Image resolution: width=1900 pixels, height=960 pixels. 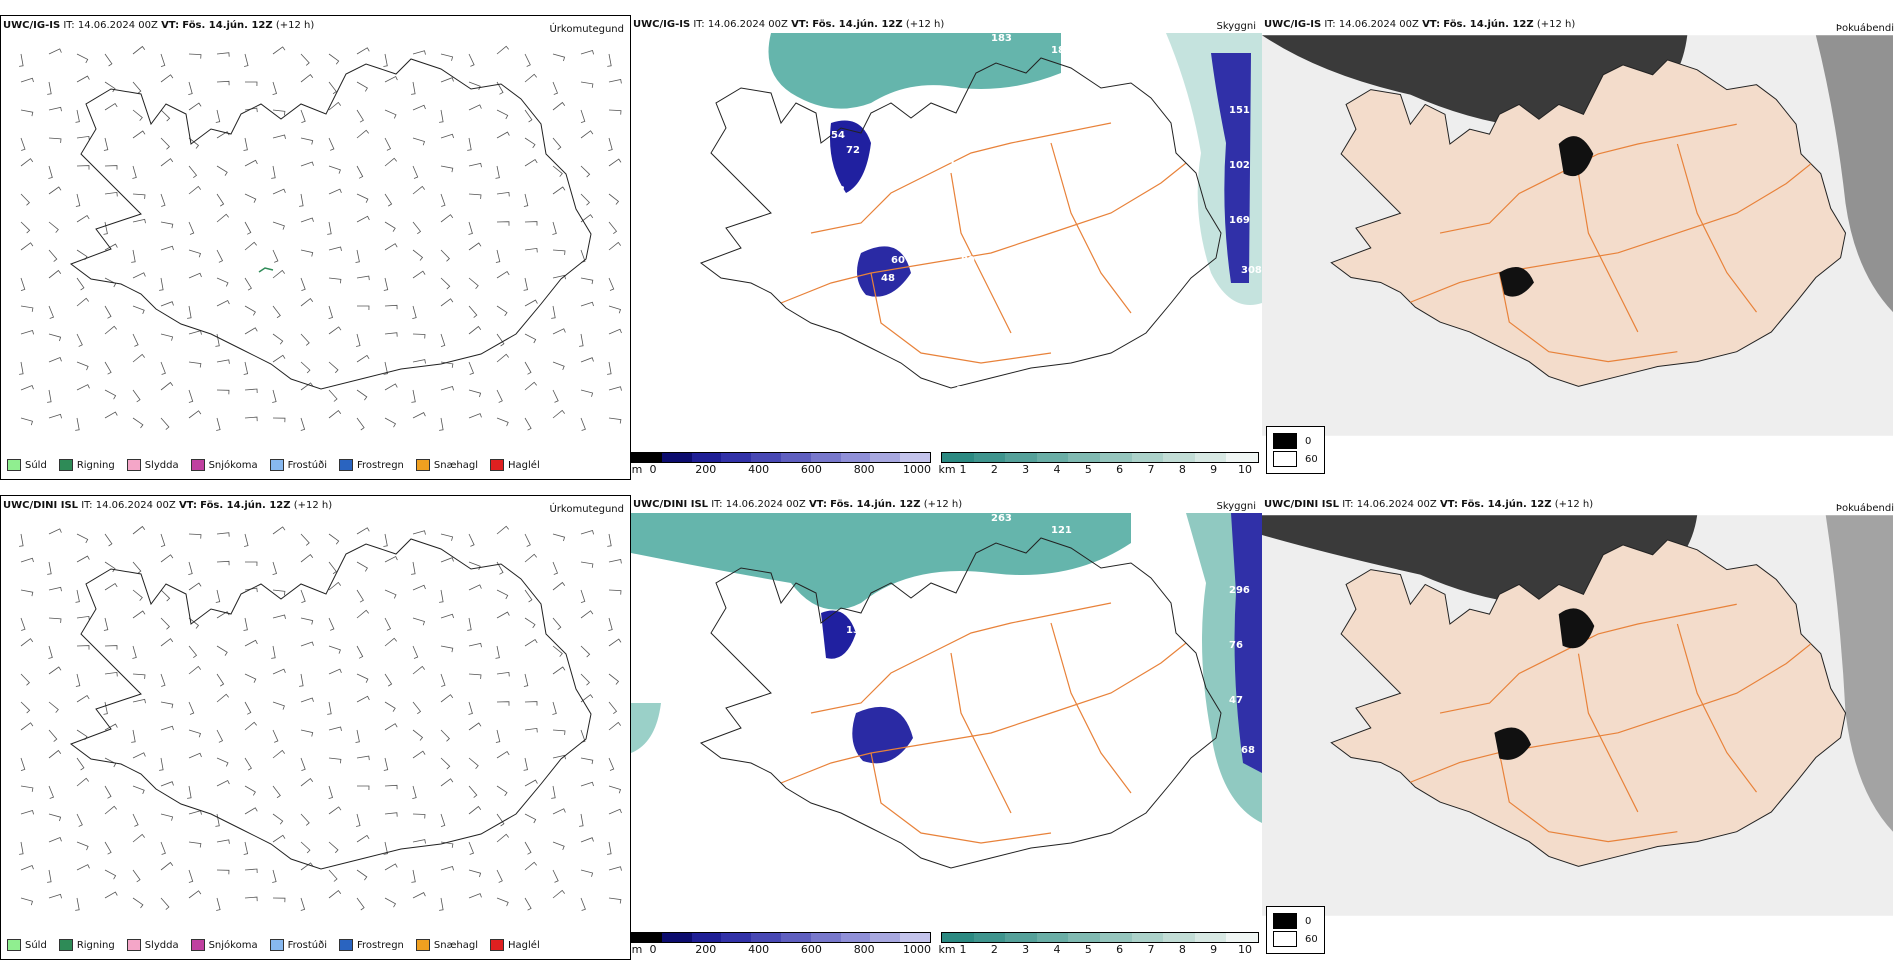 I want to click on colorbar-tick-label: 0, so click(x=653, y=469).